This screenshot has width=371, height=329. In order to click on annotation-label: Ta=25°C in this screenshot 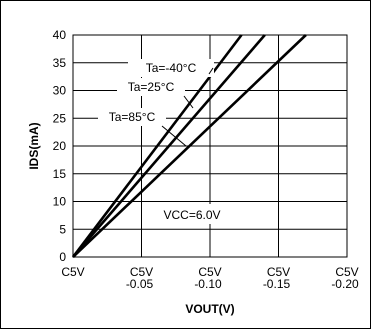, I will do `click(151, 87)`.